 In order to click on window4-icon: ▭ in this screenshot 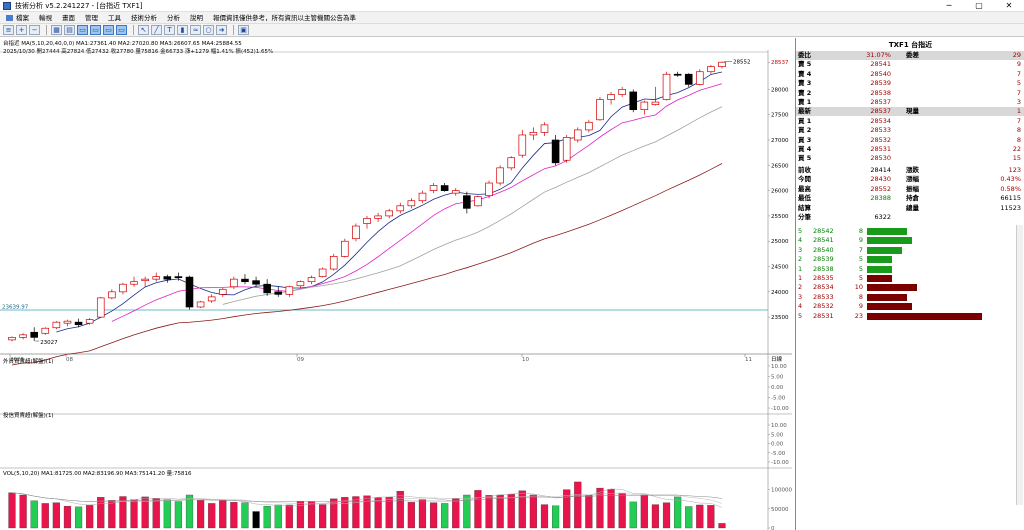, I will do `click(121, 30)`.